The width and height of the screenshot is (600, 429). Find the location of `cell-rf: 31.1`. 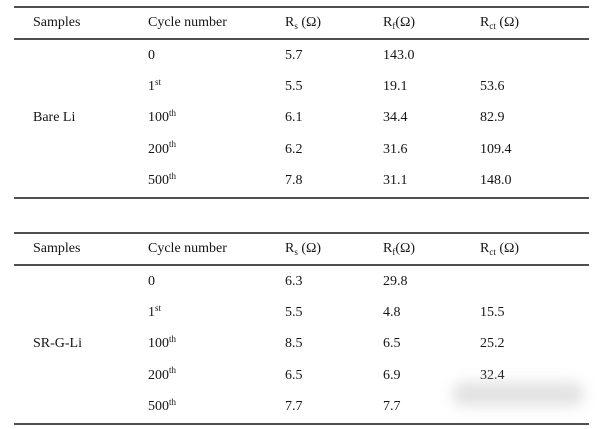

cell-rf: 31.1 is located at coordinates (395, 181).